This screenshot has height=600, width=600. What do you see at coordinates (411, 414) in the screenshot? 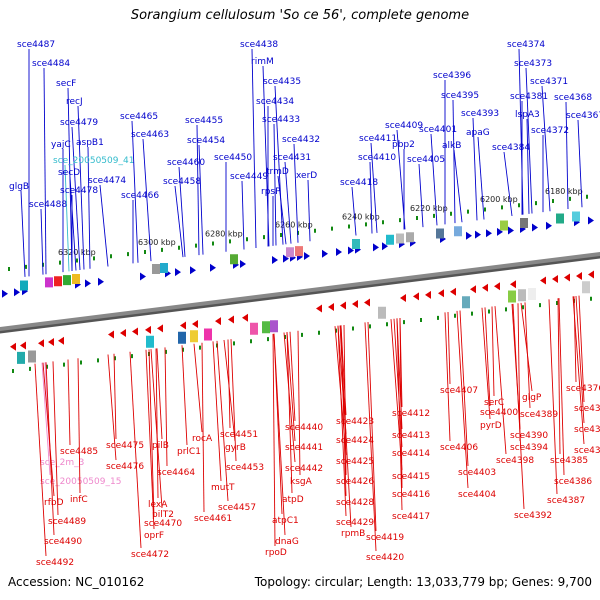
I see `reverse-gene-label: sce4412` at bounding box center [411, 414].